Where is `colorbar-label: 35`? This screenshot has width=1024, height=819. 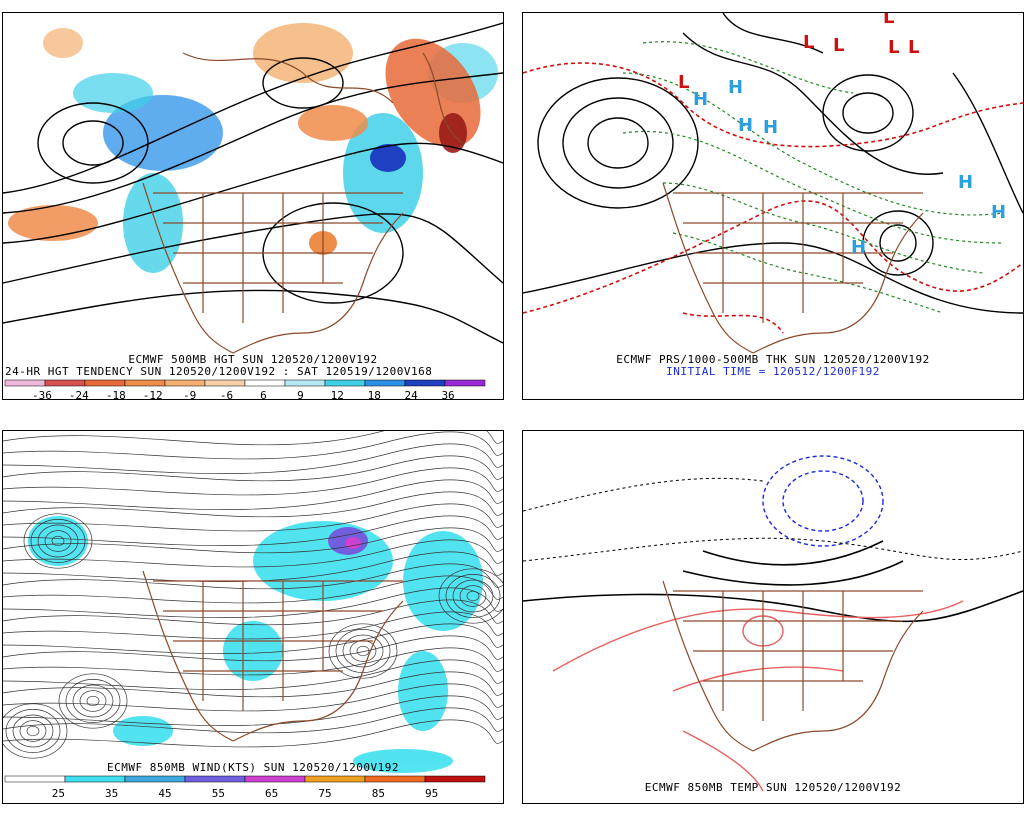
colorbar-label: 35 is located at coordinates (112, 793).